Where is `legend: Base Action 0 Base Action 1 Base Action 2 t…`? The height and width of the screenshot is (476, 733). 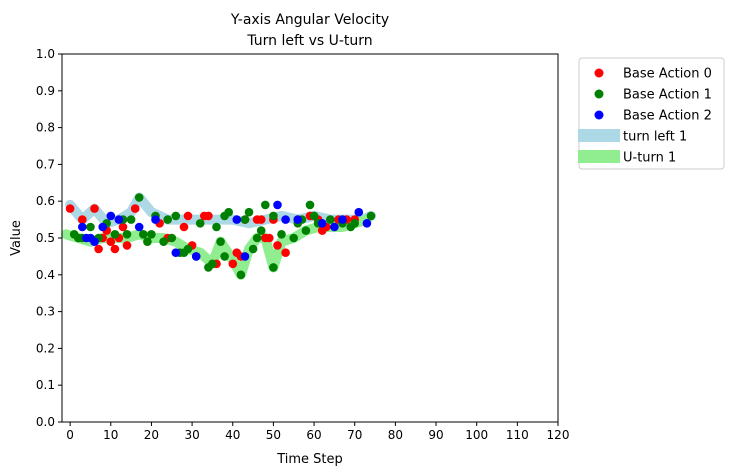 legend: Base Action 0 Base Action 1 Base Action 2 t… is located at coordinates (651, 113).